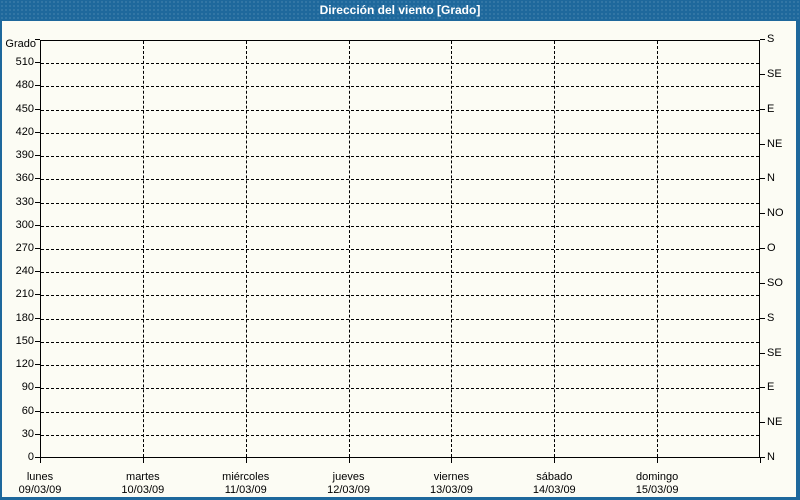 This screenshot has width=800, height=500. What do you see at coordinates (24, 155) in the screenshot?
I see `y-axis-tick-label: 390` at bounding box center [24, 155].